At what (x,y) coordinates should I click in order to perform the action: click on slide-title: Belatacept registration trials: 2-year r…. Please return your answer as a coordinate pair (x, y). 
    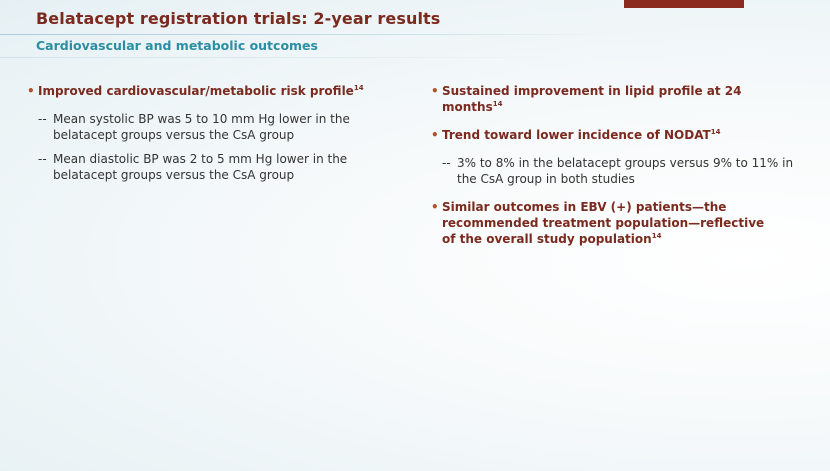
    Looking at the image, I should click on (238, 18).